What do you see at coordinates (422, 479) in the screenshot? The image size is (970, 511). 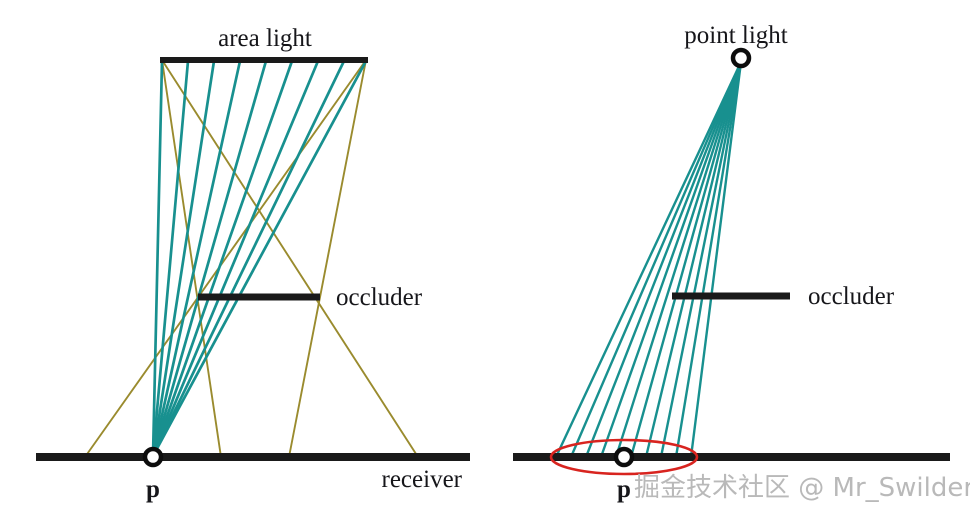 I see `receiver-label: receiver` at bounding box center [422, 479].